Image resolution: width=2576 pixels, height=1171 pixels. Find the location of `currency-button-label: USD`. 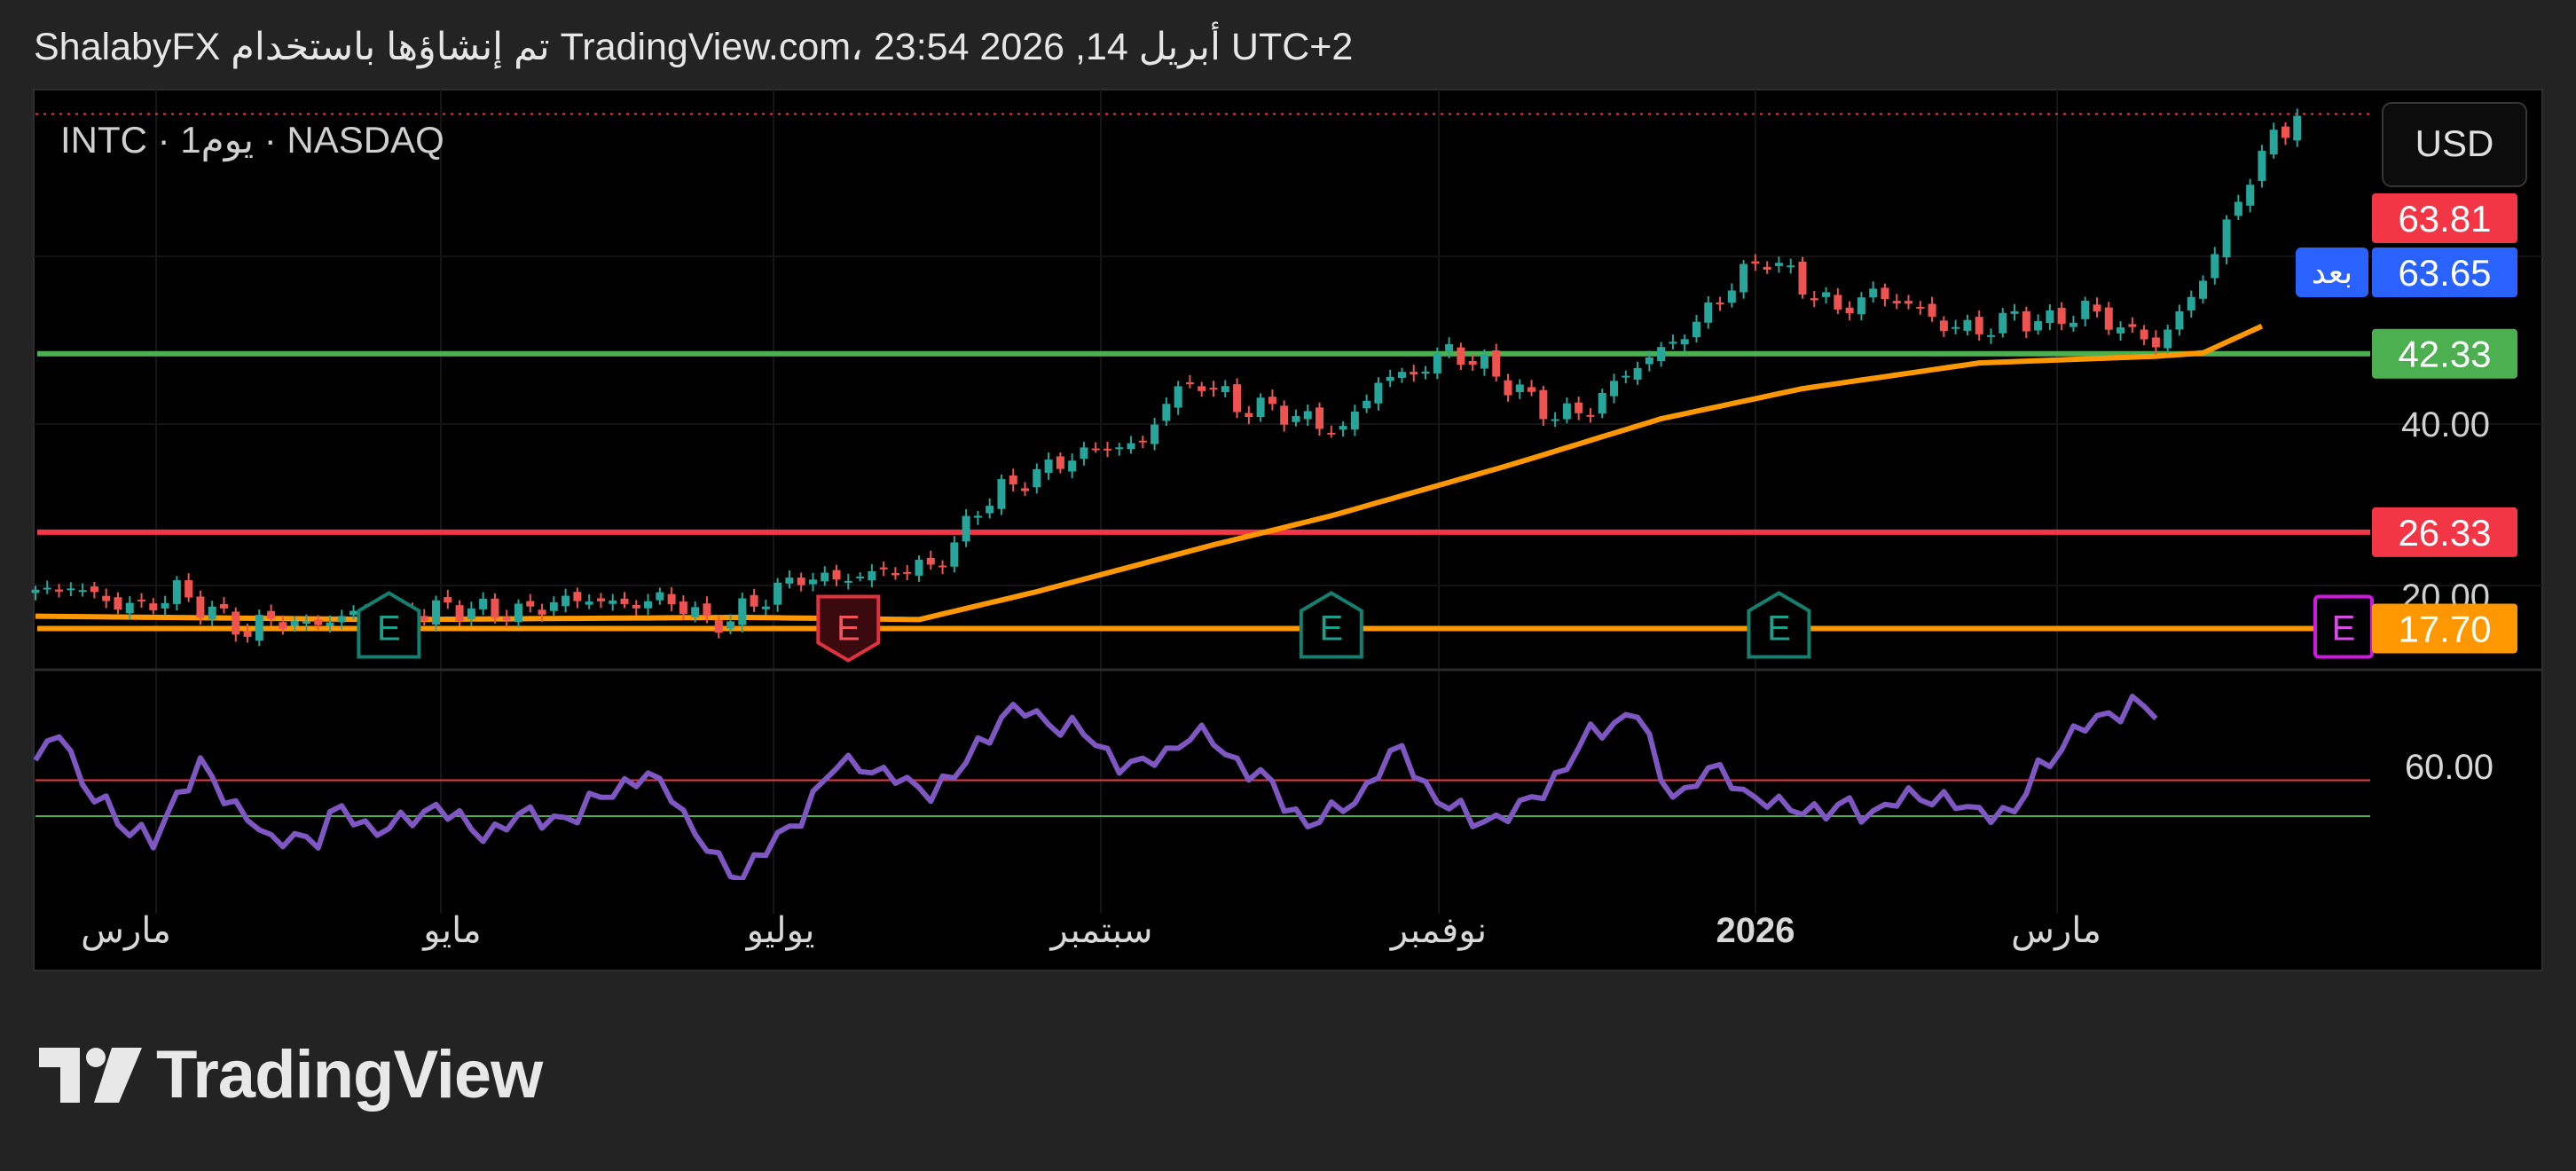

currency-button-label: USD is located at coordinates (2454, 143).